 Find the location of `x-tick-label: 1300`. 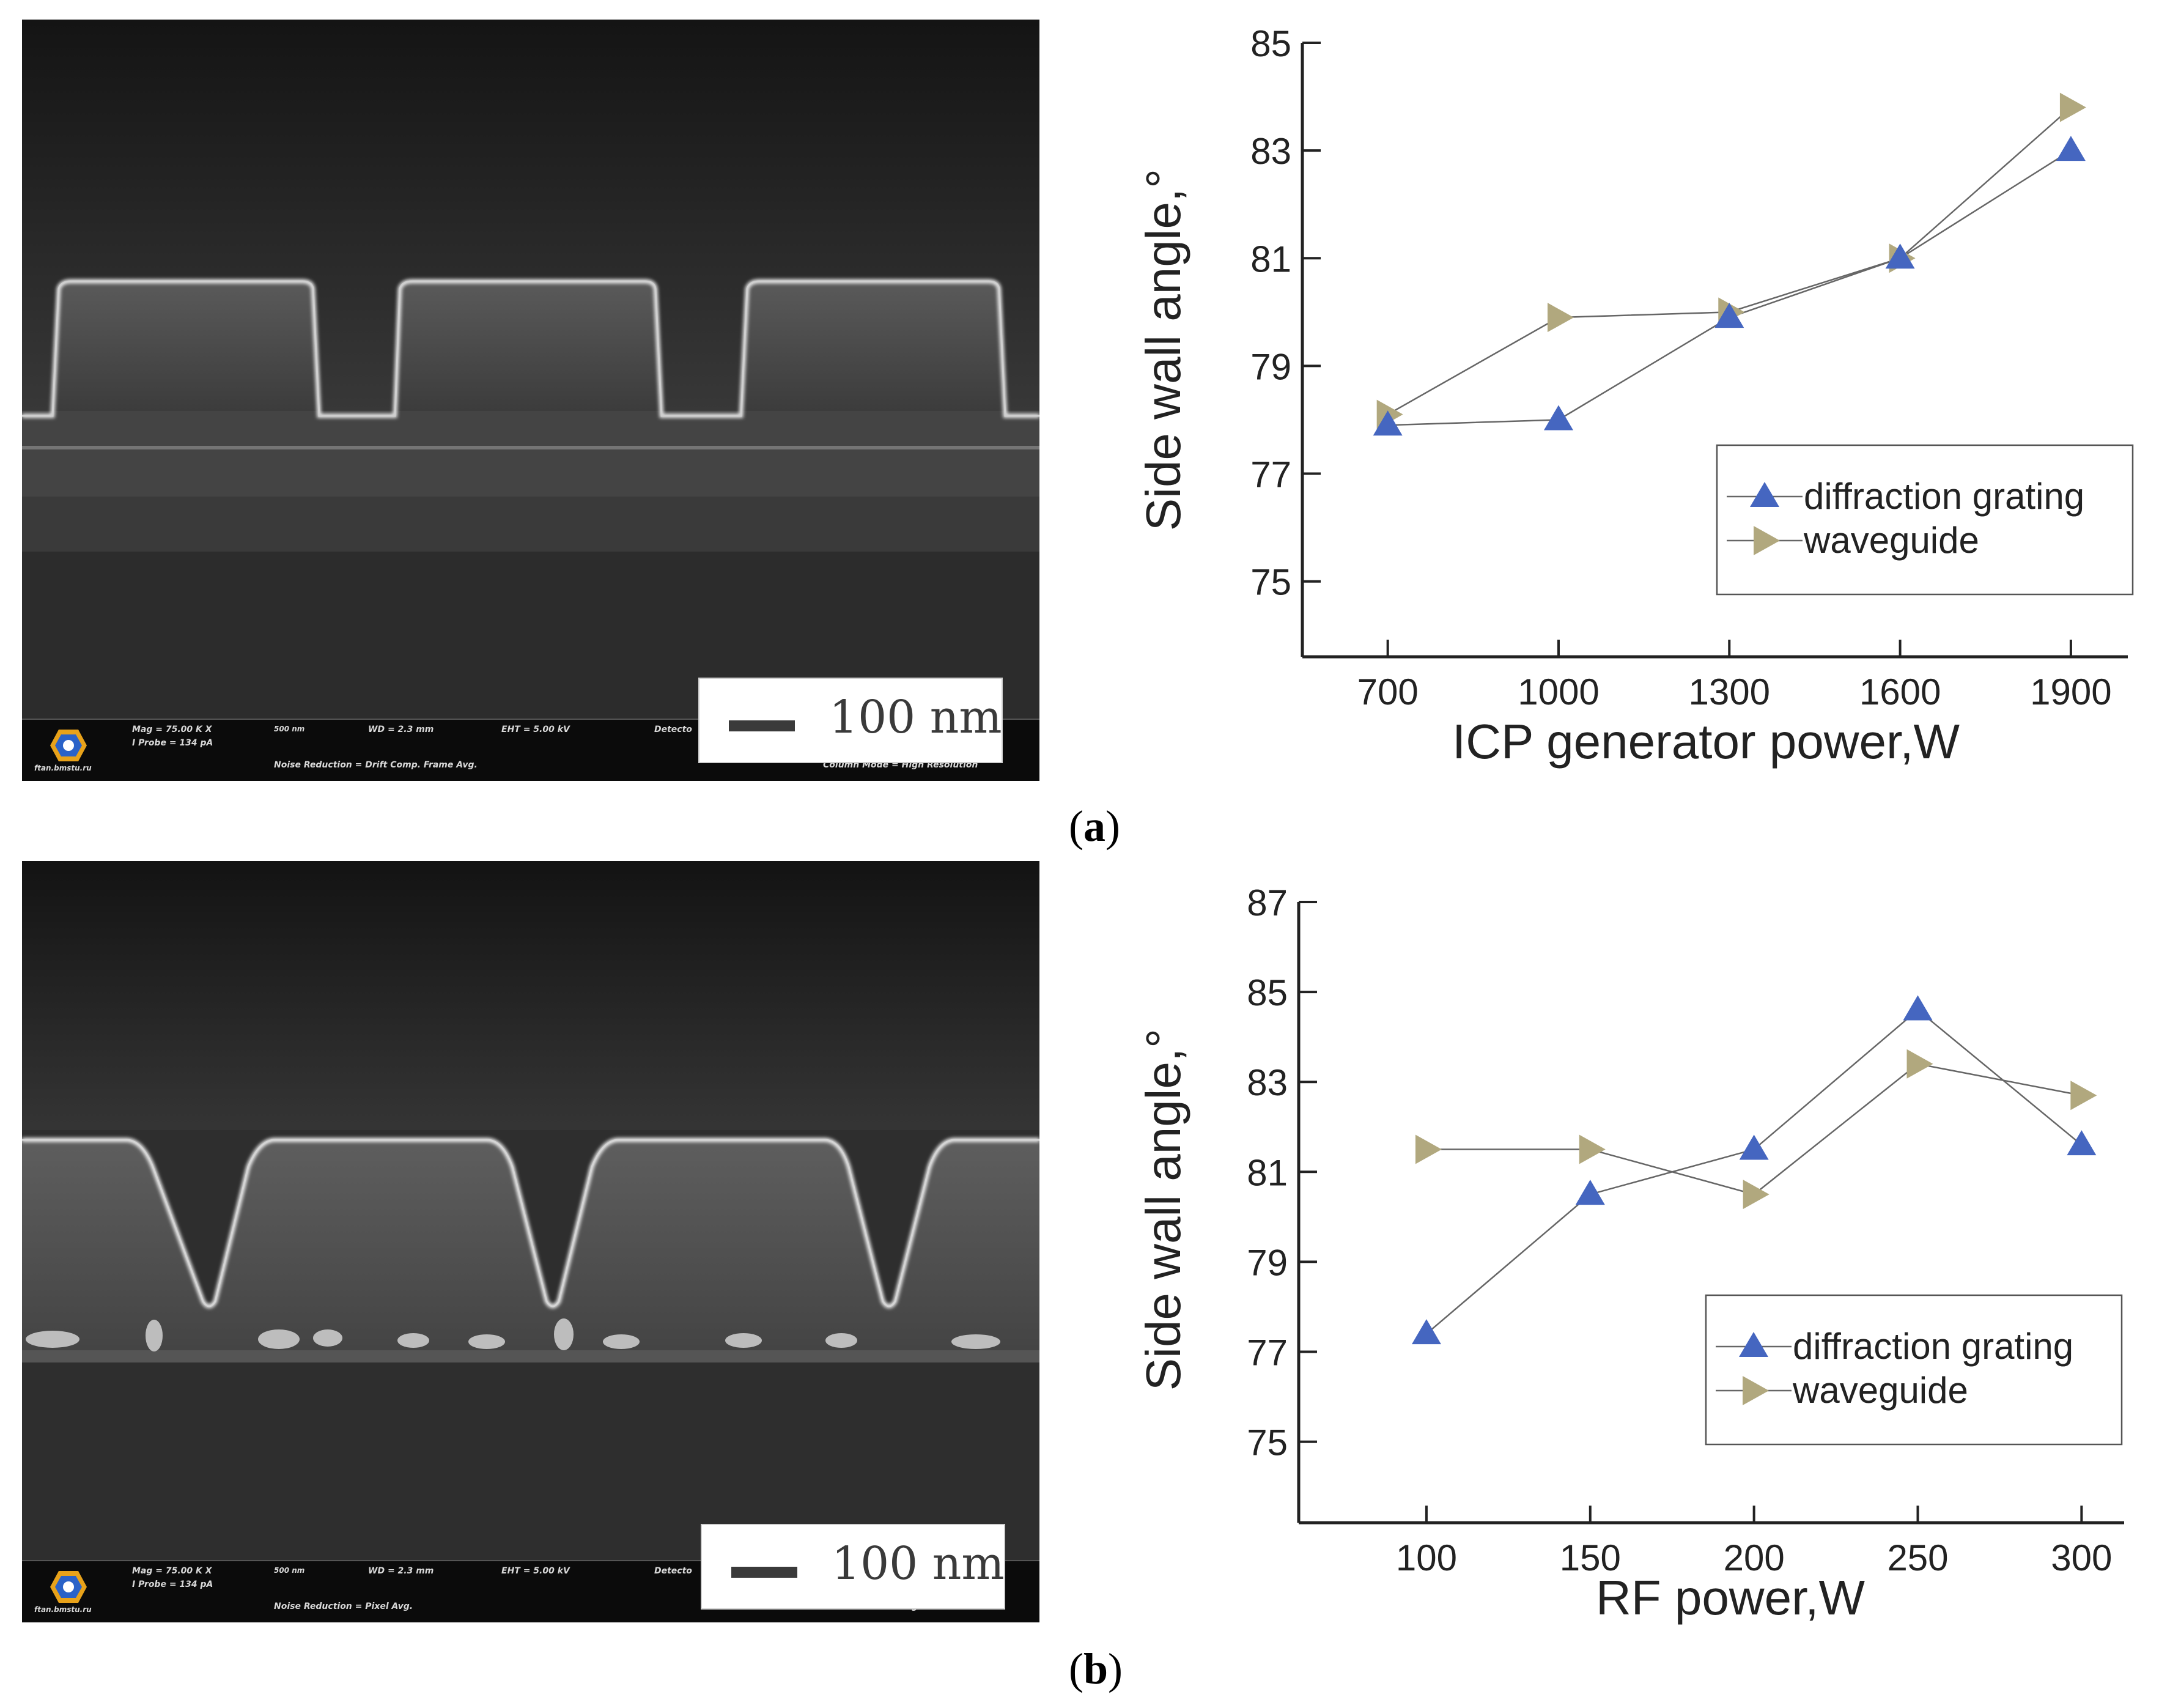

x-tick-label: 1300 is located at coordinates (1729, 691).